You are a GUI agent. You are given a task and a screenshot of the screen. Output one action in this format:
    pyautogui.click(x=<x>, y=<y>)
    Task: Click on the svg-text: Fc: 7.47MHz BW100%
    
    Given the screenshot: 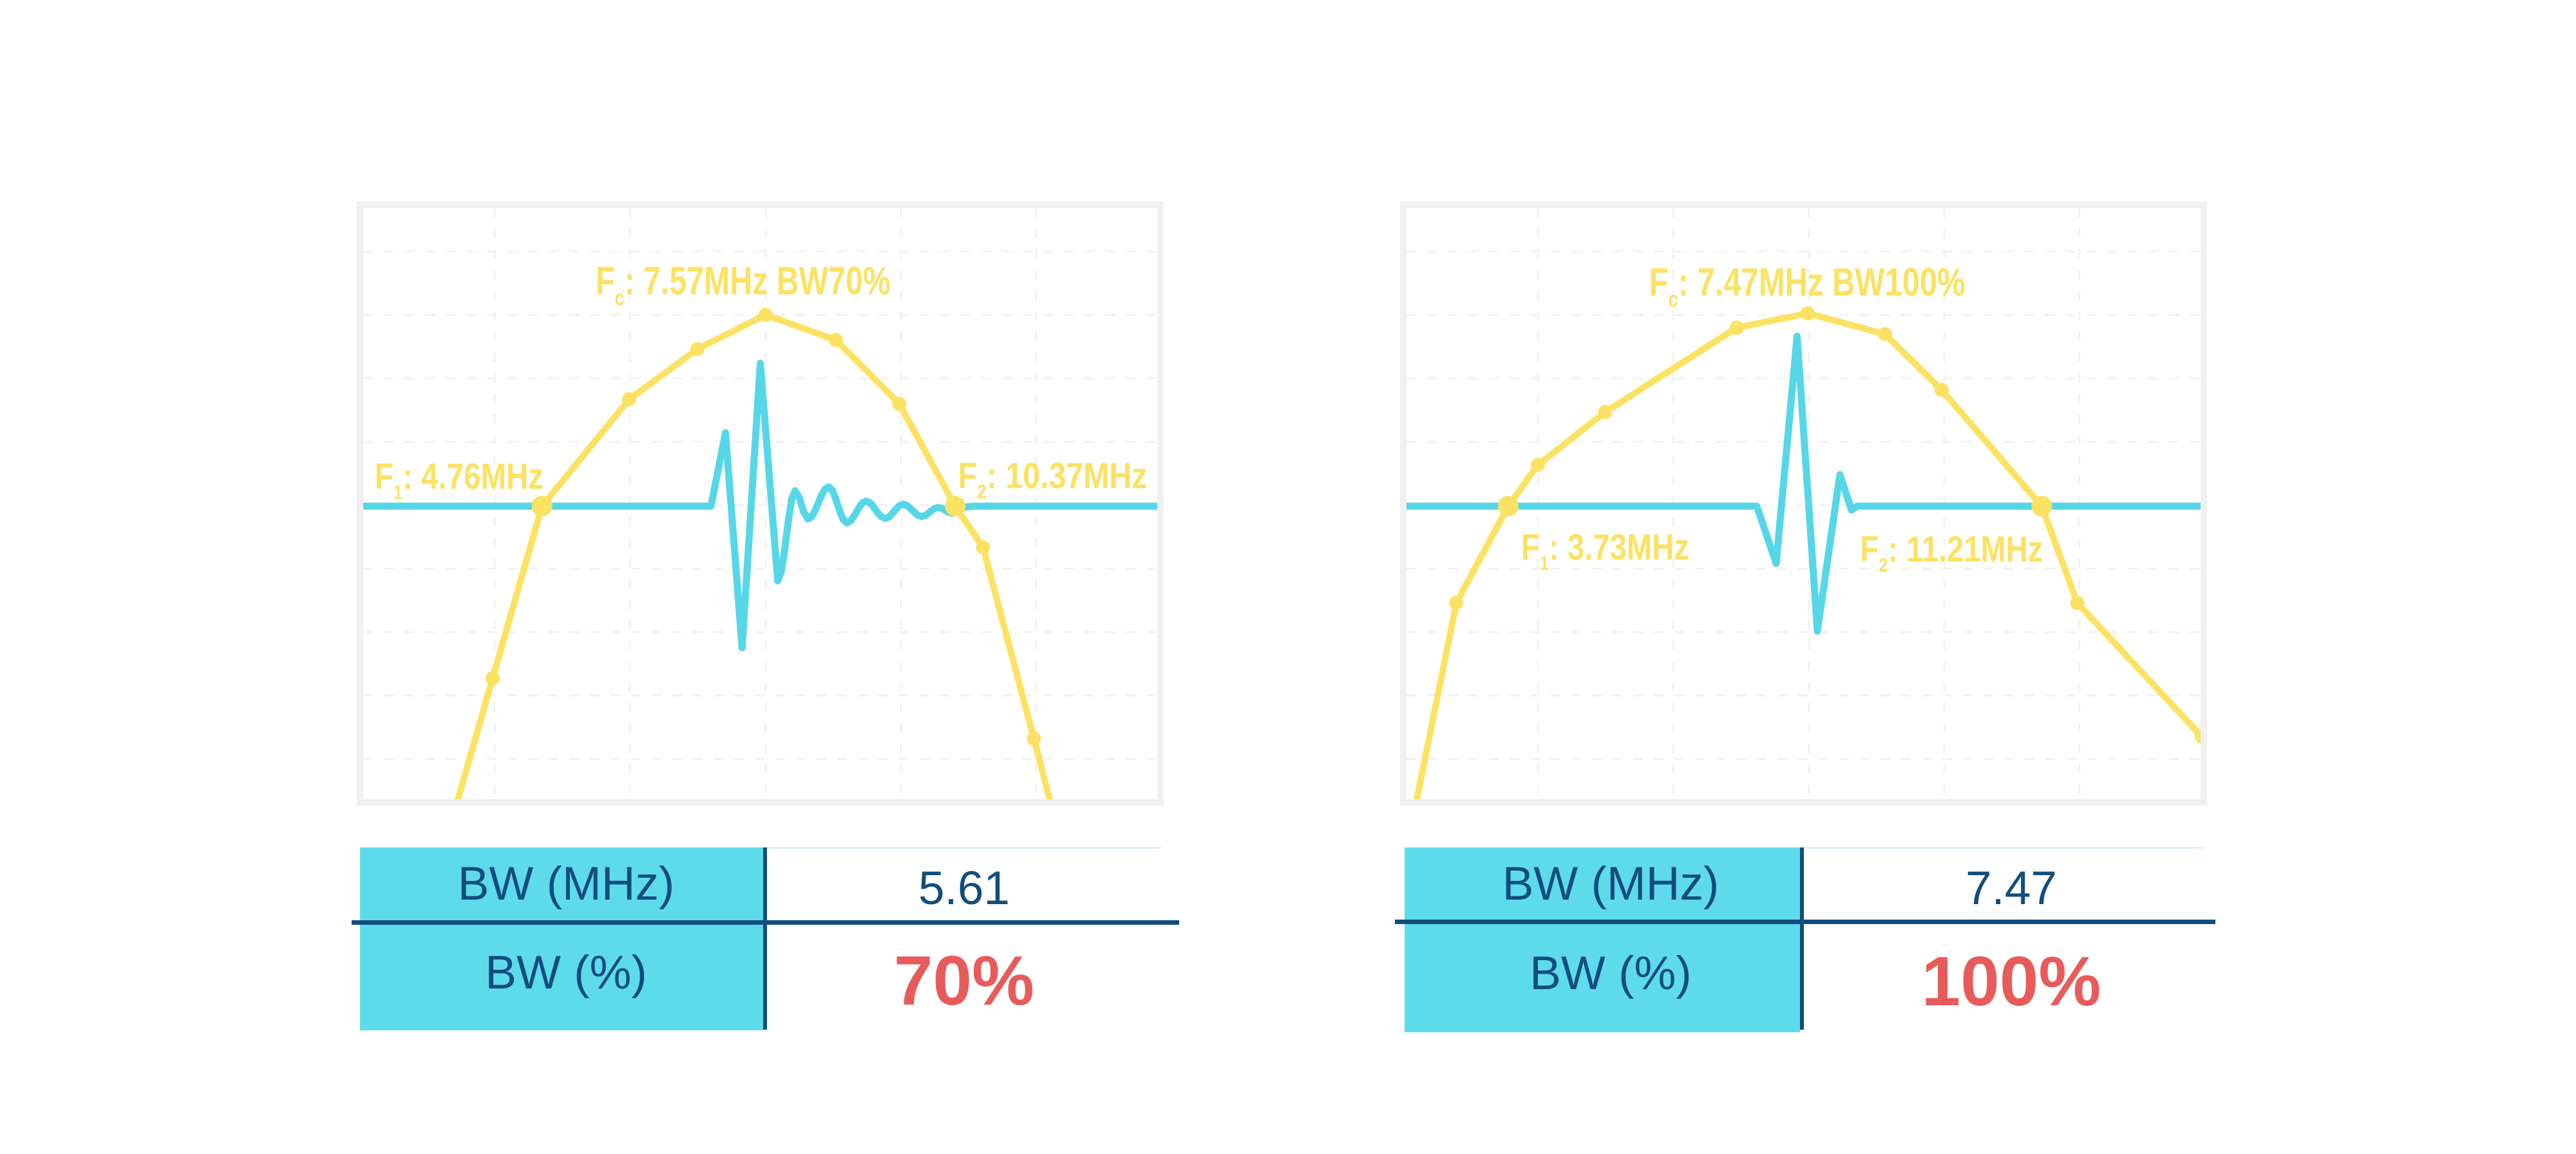 What is the action you would take?
    pyautogui.click(x=1807, y=286)
    